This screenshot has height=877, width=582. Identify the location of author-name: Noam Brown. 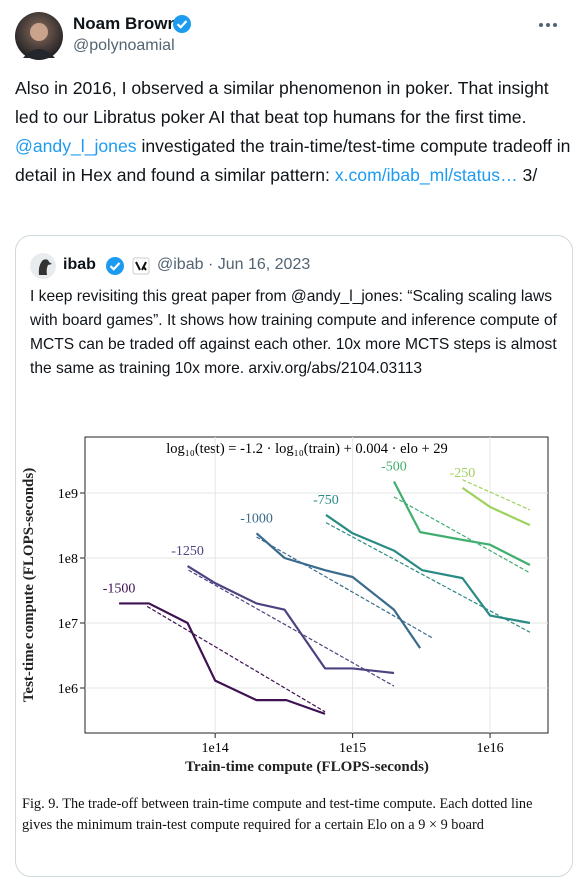
(125, 23).